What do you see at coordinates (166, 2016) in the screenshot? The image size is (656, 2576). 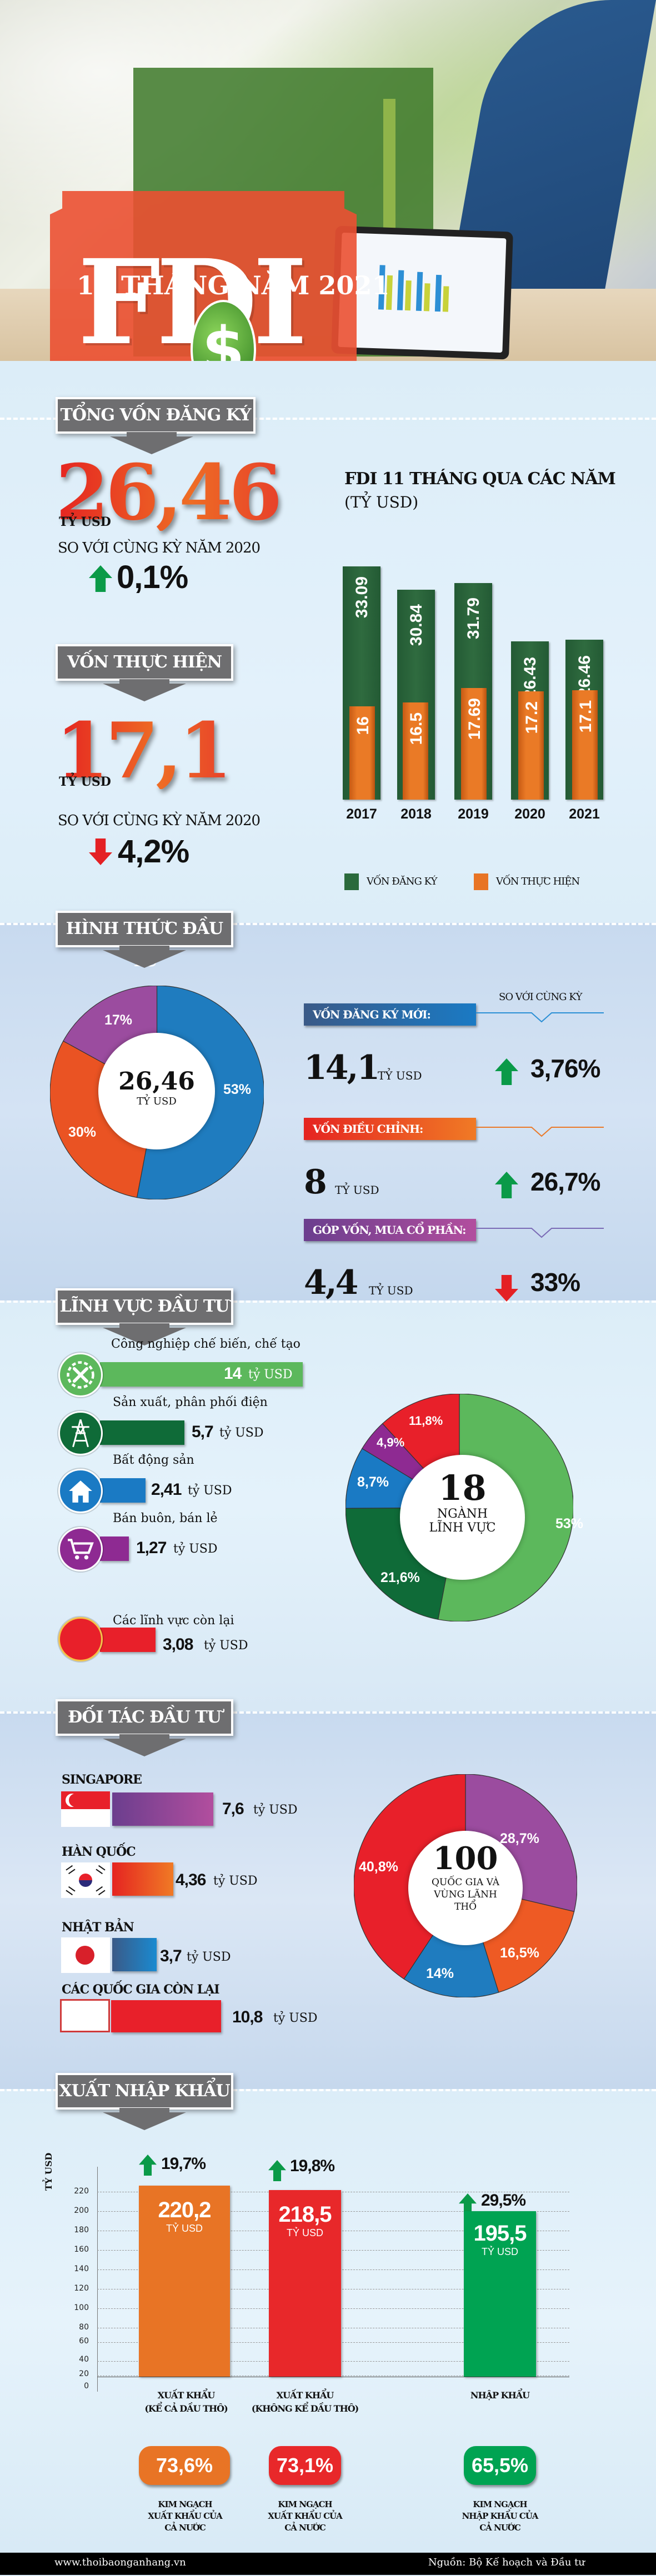 I see `partner-bar-others` at bounding box center [166, 2016].